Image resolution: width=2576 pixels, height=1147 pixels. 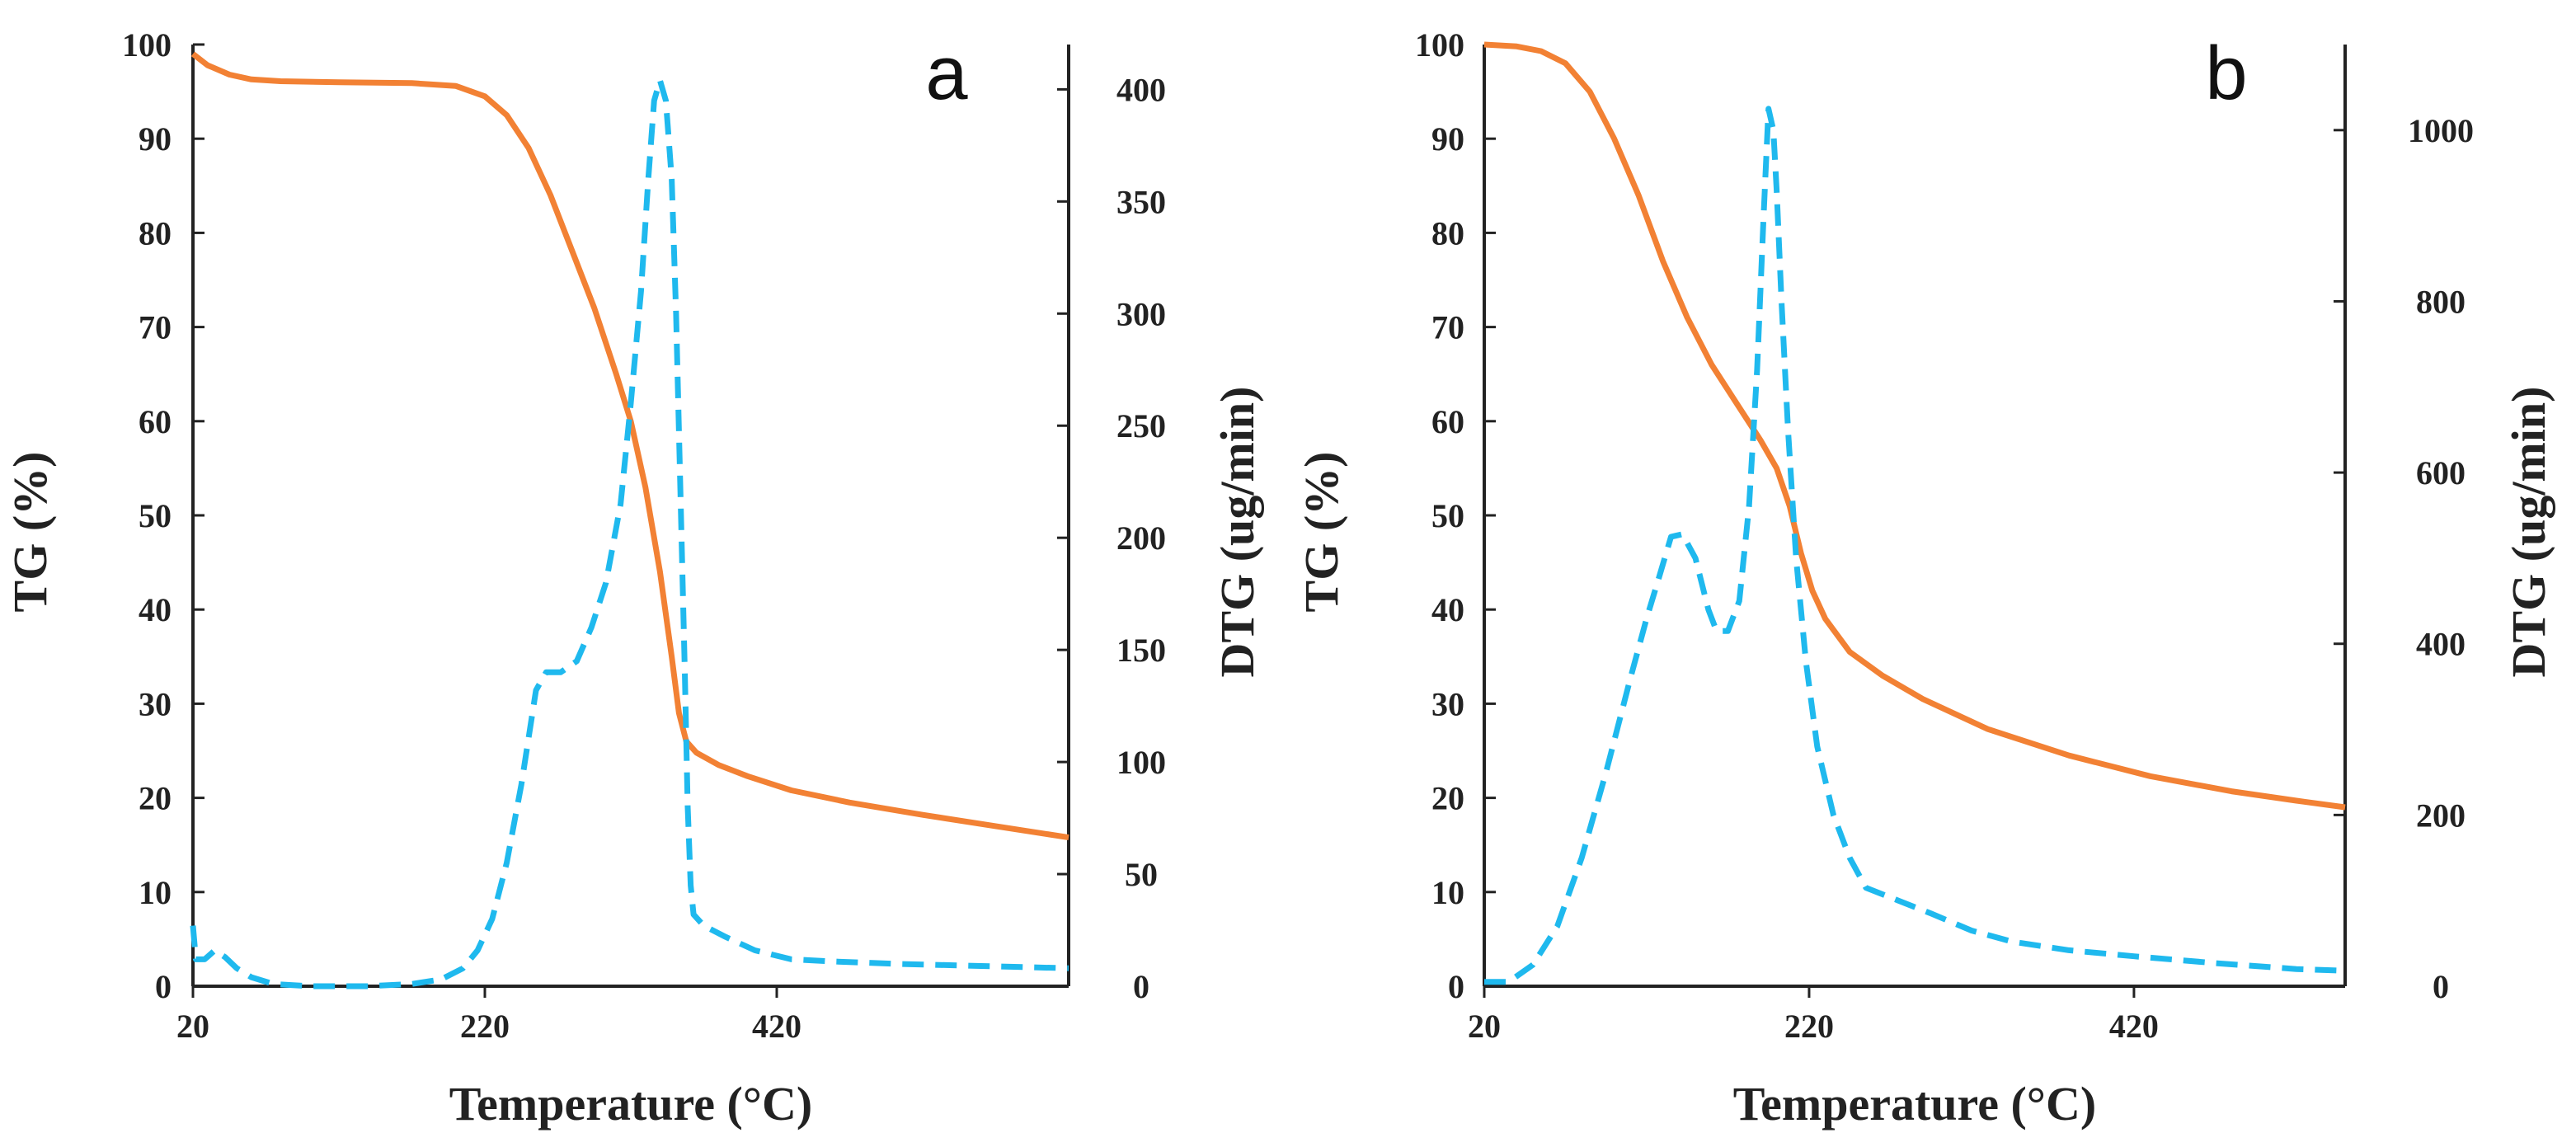 I want to click on right-y-tick-label: 600, so click(x=2441, y=472).